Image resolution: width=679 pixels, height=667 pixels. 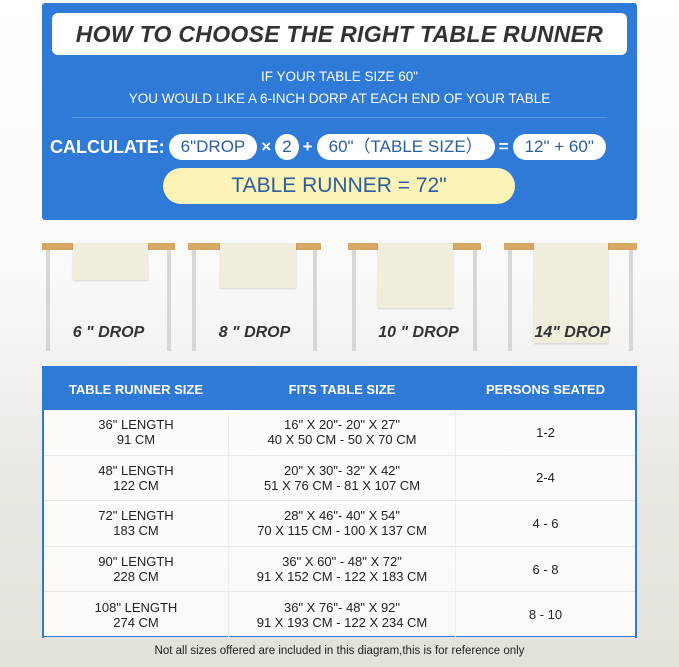 I want to click on size-inches: 72" LENGTH, so click(x=136, y=516).